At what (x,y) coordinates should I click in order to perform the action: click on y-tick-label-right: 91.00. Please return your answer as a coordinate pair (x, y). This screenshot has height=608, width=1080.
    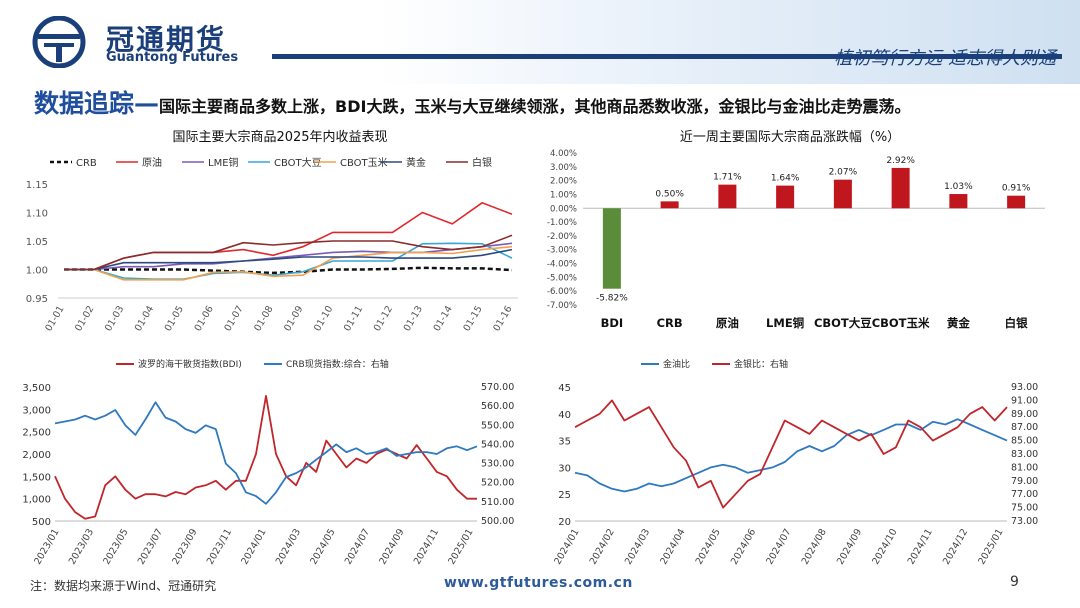
    Looking at the image, I should click on (1024, 400).